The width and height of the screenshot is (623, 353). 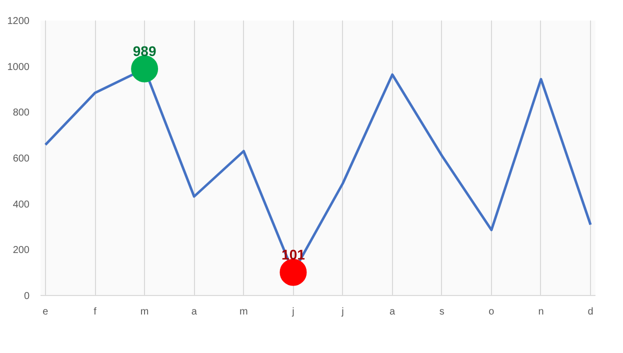 What do you see at coordinates (21, 204) in the screenshot?
I see `y-tick-label: 400` at bounding box center [21, 204].